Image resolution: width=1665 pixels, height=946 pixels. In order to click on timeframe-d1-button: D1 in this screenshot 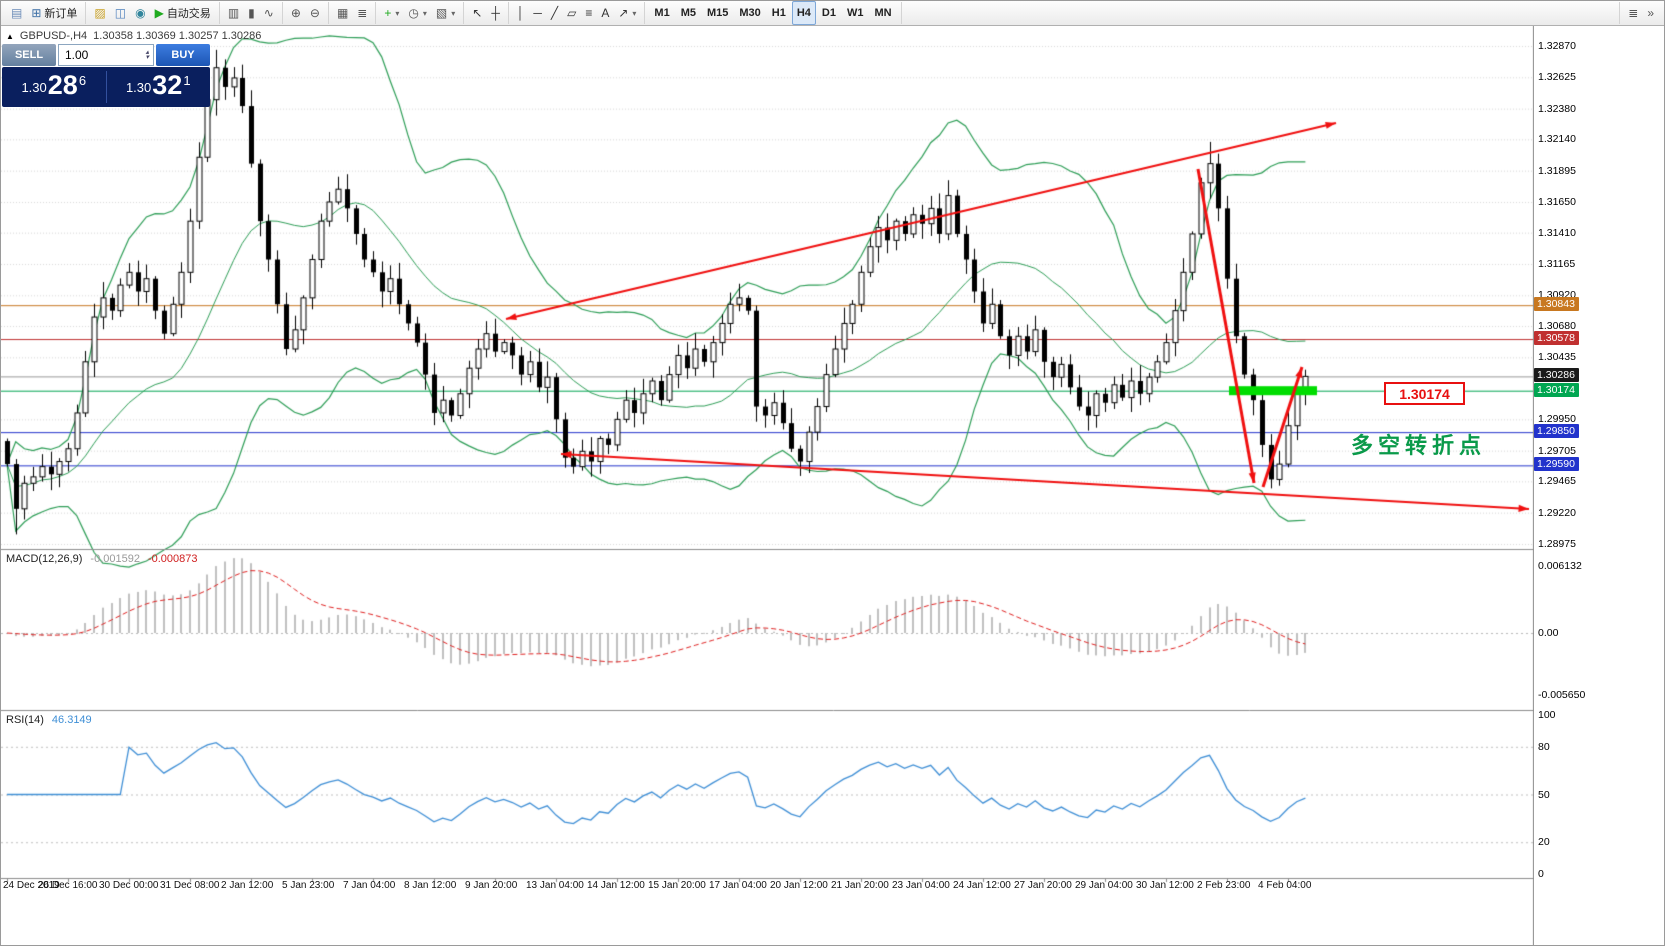, I will do `click(829, 13)`.